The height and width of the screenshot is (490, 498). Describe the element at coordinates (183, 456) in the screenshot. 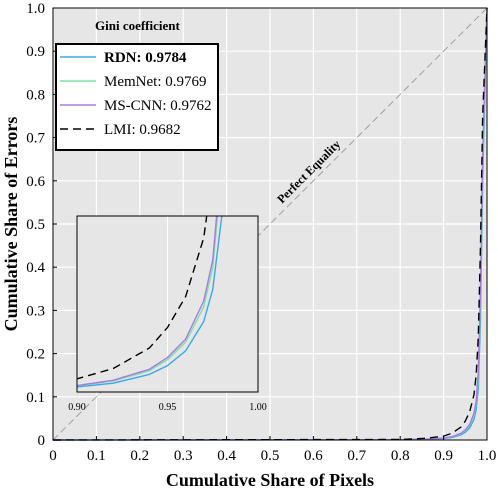

I see `x-tick-label: 0.3` at that location.